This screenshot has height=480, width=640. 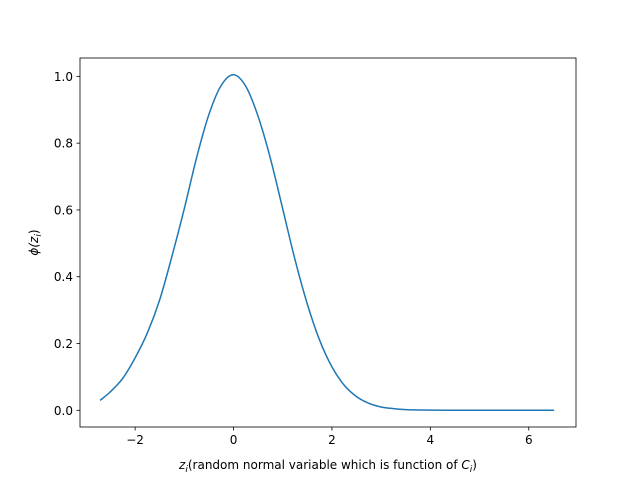 I want to click on y-tick-label: 1.0, so click(x=63, y=77).